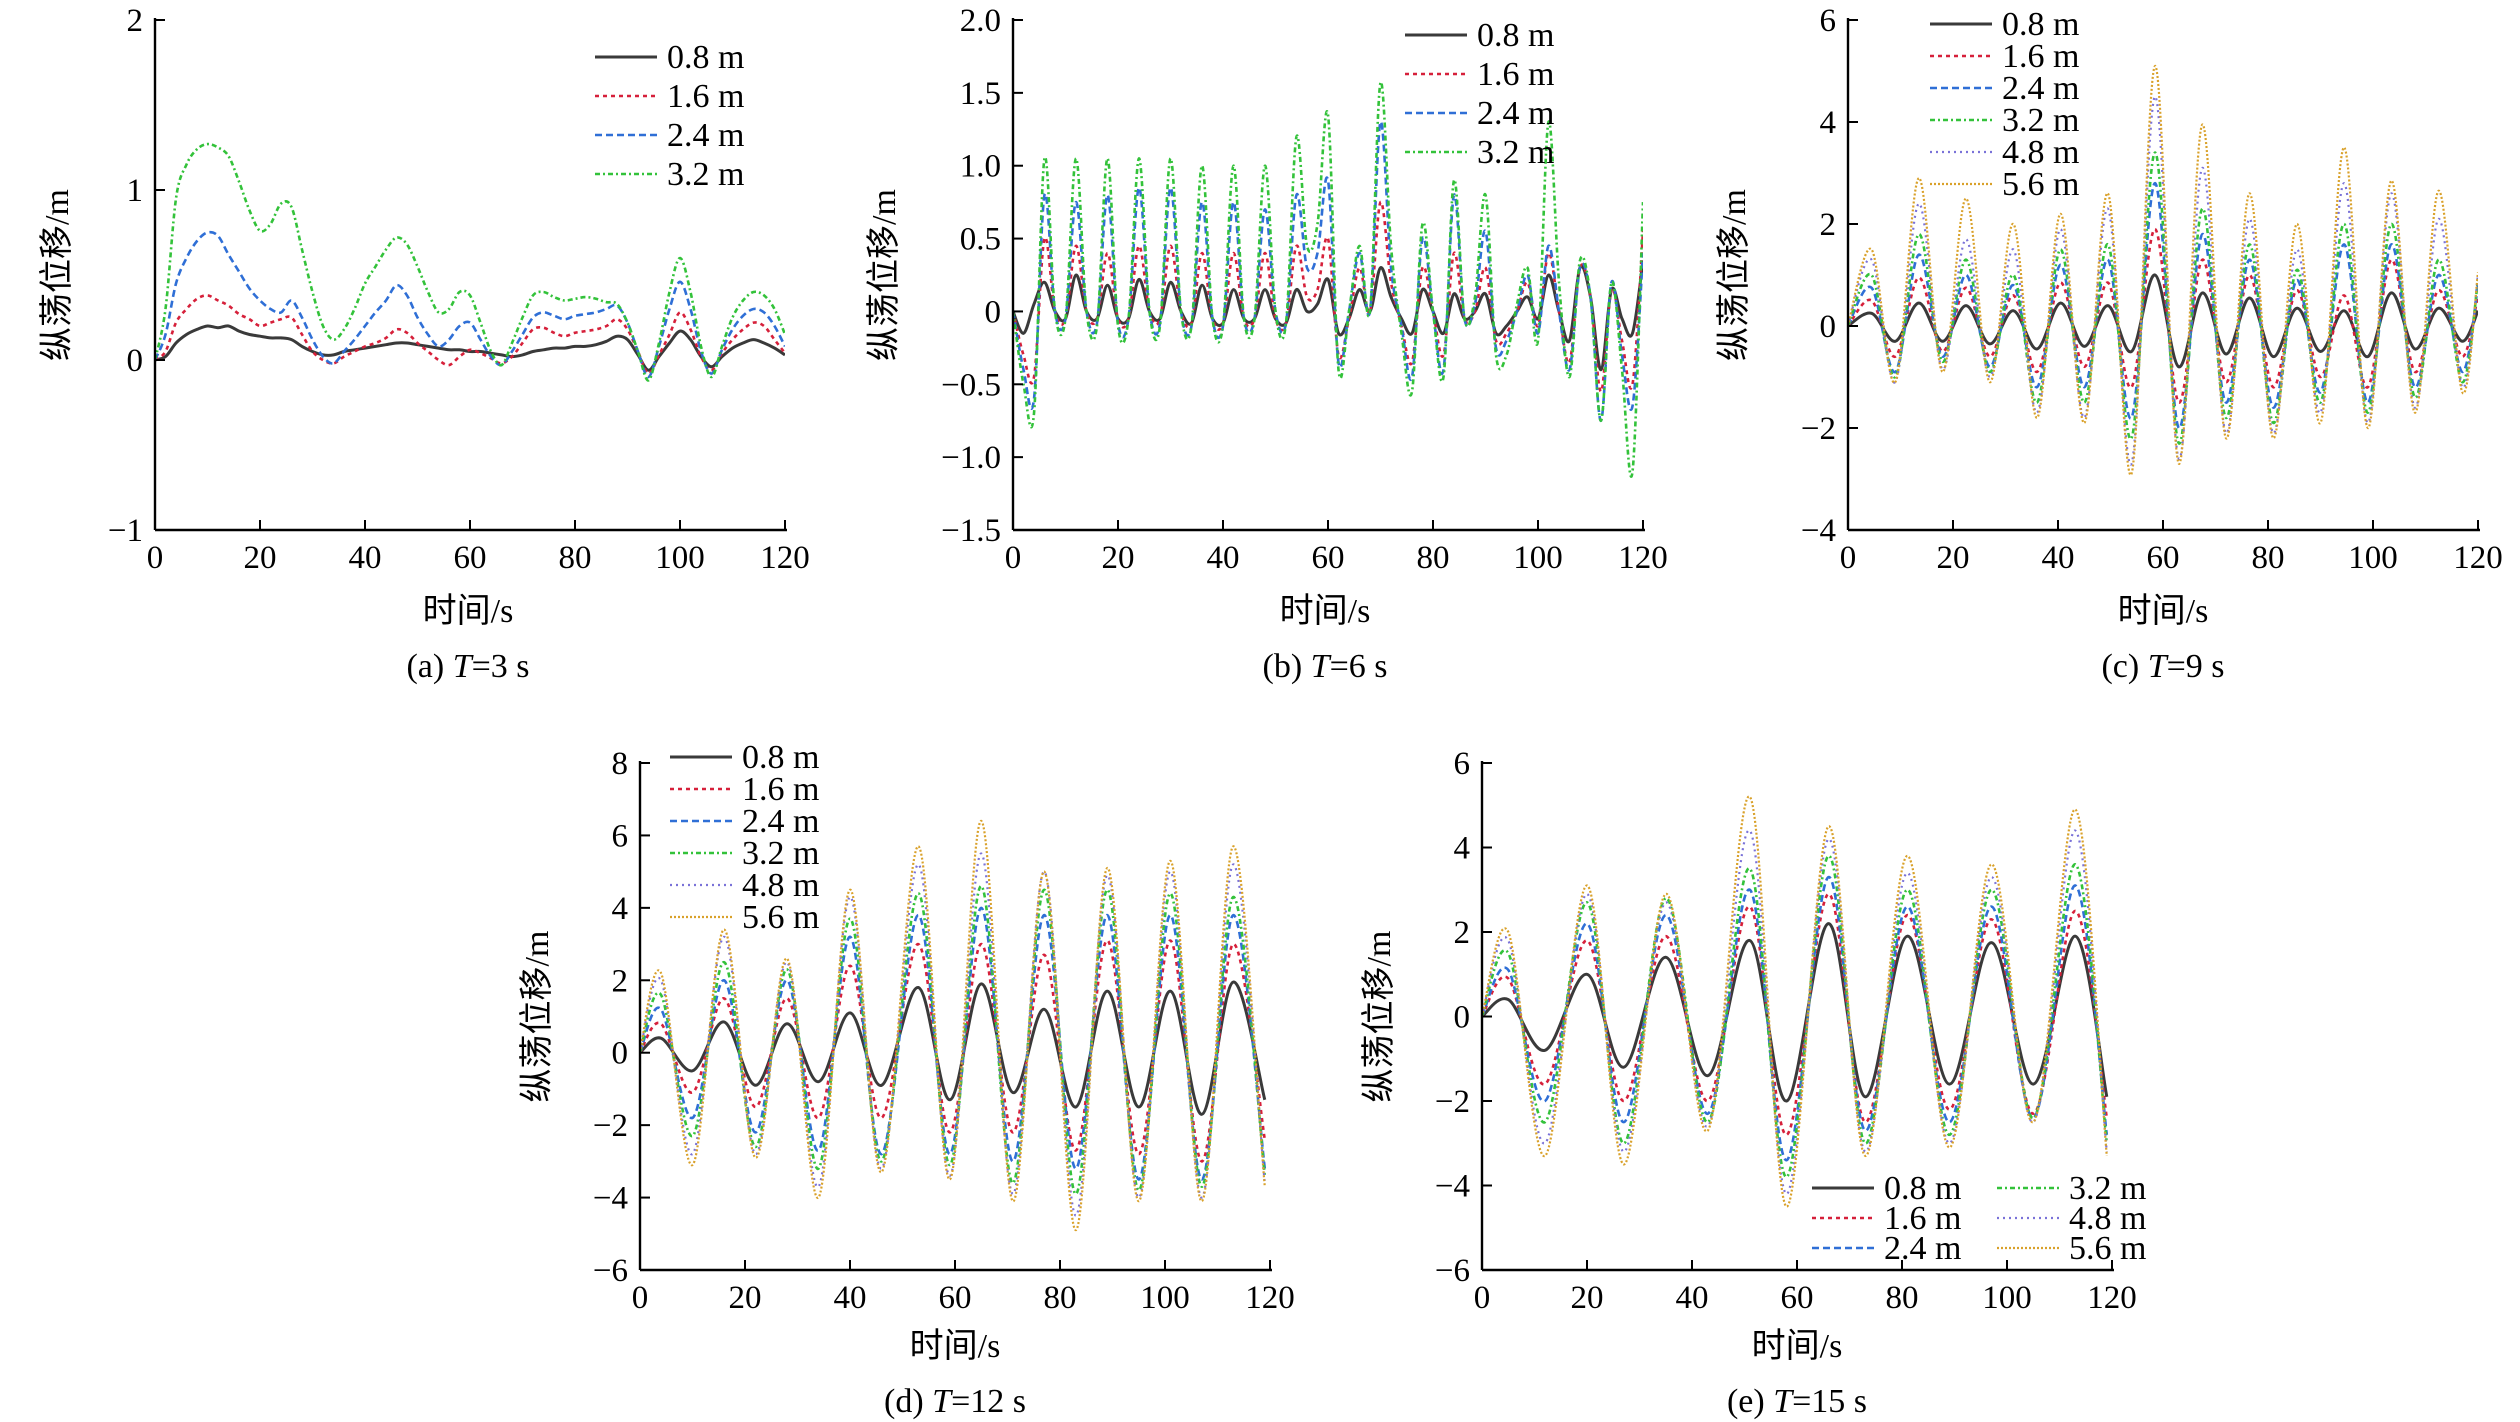  Describe the element at coordinates (2162, 666) in the screenshot. I see `panel-caption: (c) T=9 s` at that location.